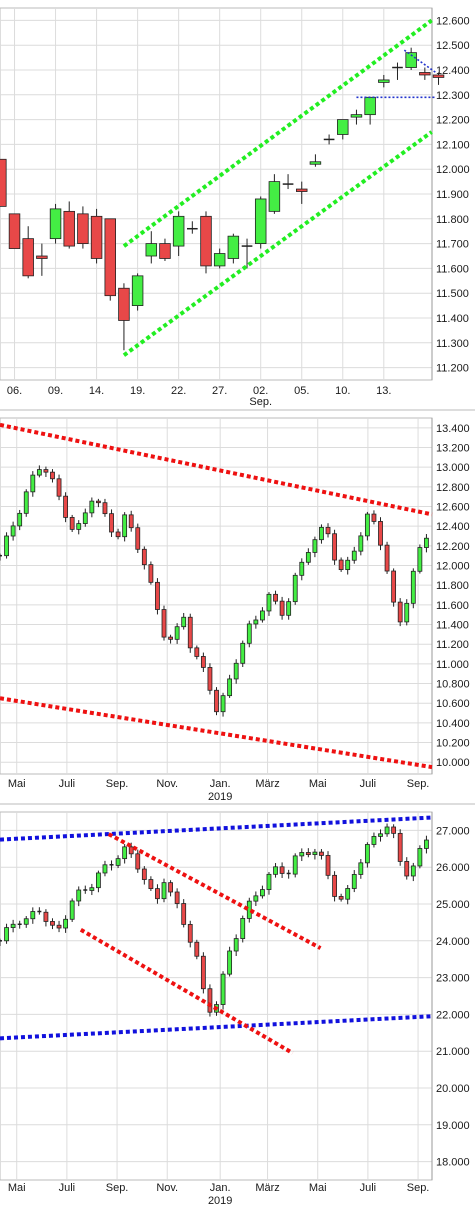  Describe the element at coordinates (318, 784) in the screenshot. I see `x-tick-label: Mai` at that location.